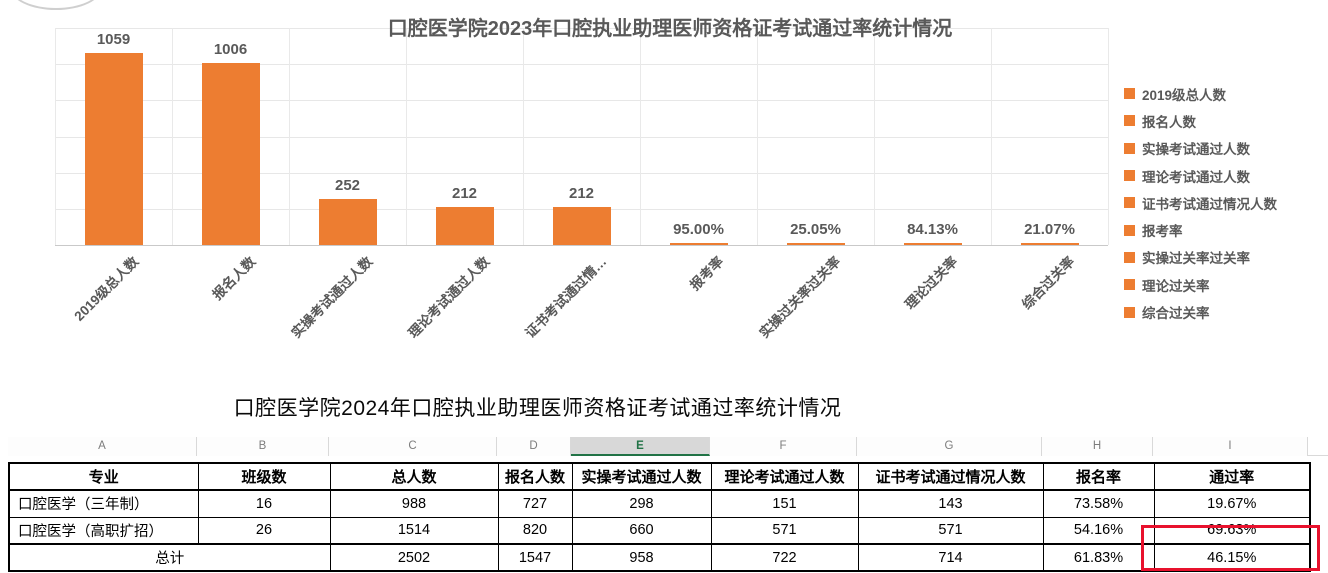  I want to click on table-cell: 820, so click(535, 530).